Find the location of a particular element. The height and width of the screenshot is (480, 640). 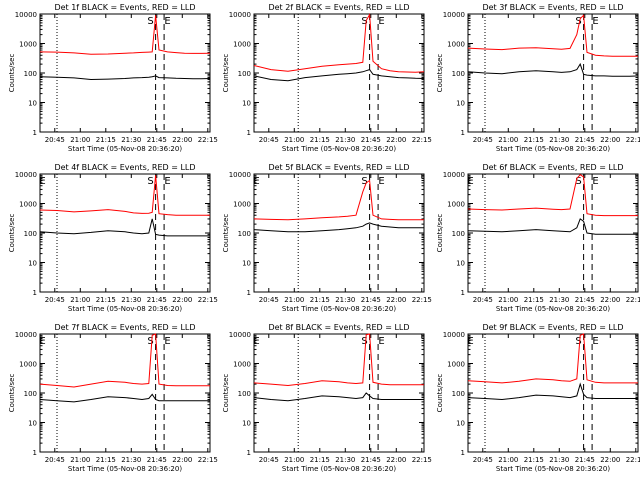

panel-title: Det 8f BLACK = Events, RED = LLD is located at coordinates (338, 327).